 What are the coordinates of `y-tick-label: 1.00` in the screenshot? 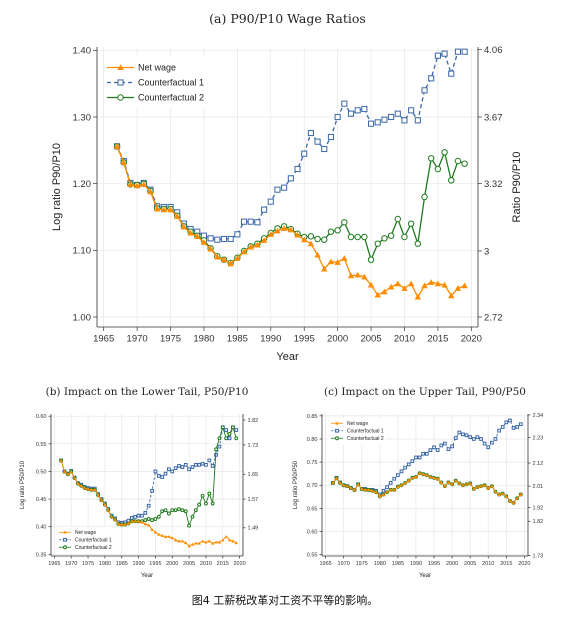 It's located at (82, 317).